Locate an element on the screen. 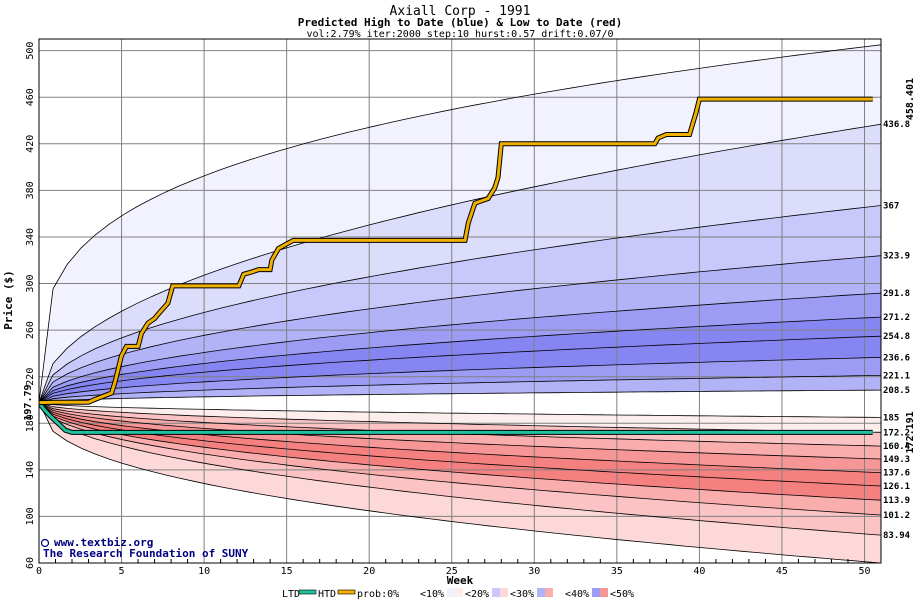 This screenshot has width=920, height=600. legend-p20: <20% is located at coordinates (477, 594).